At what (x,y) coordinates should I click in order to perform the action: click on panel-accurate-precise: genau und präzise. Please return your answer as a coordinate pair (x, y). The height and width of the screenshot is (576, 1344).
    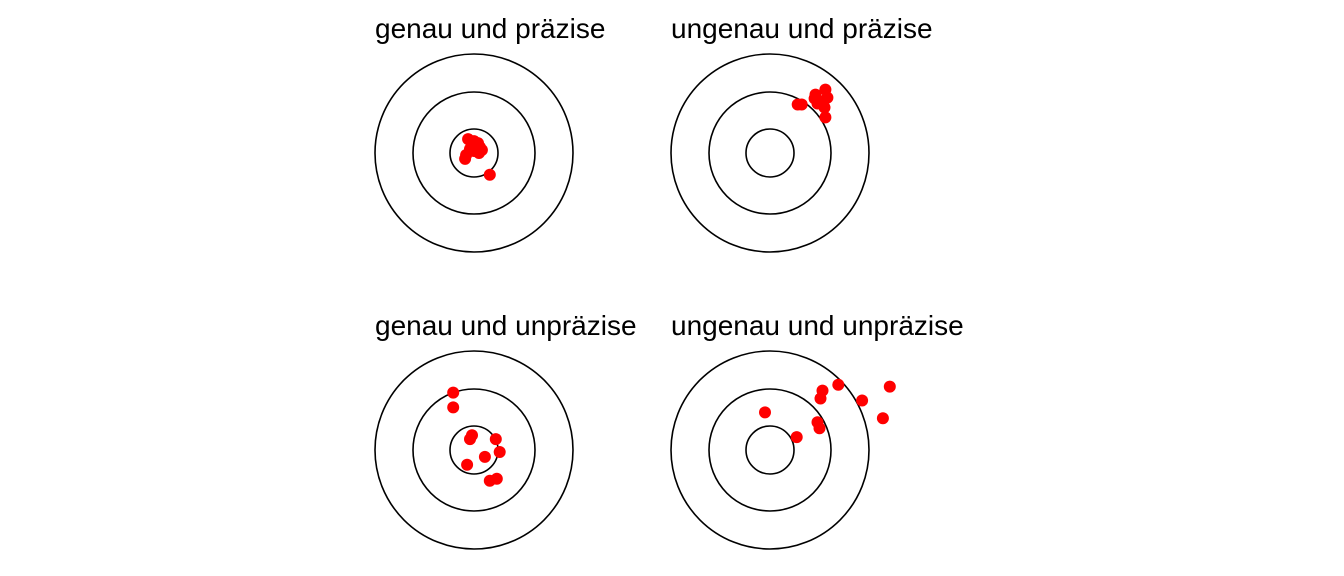
    Looking at the image, I should click on (489, 133).